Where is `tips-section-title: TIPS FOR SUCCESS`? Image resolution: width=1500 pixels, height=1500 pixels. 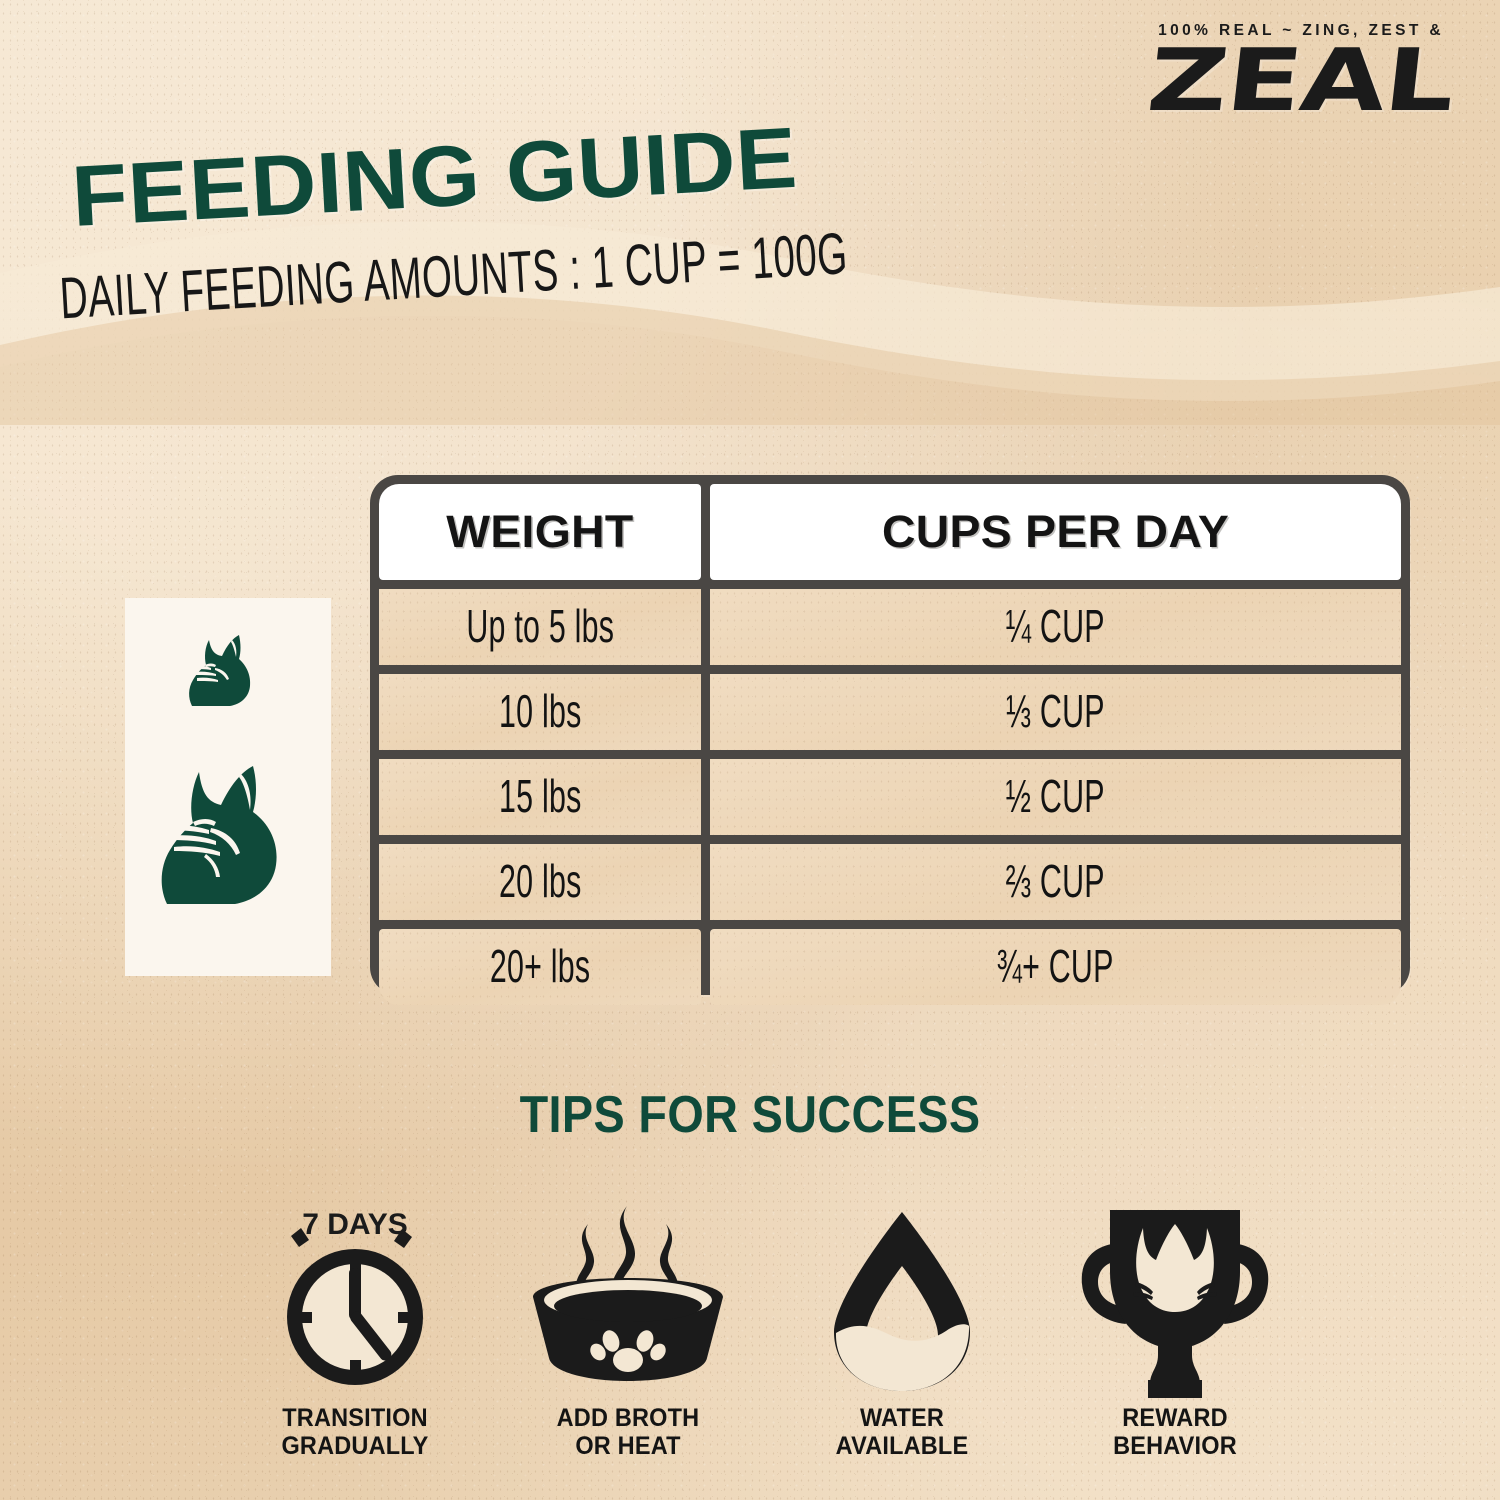 tips-section-title: TIPS FOR SUCCESS is located at coordinates (750, 1115).